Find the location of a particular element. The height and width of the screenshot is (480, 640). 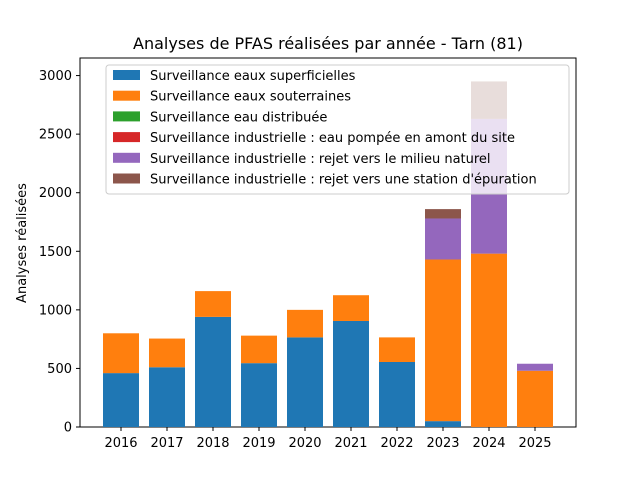

x-tick-label: 2017 is located at coordinates (166, 443).